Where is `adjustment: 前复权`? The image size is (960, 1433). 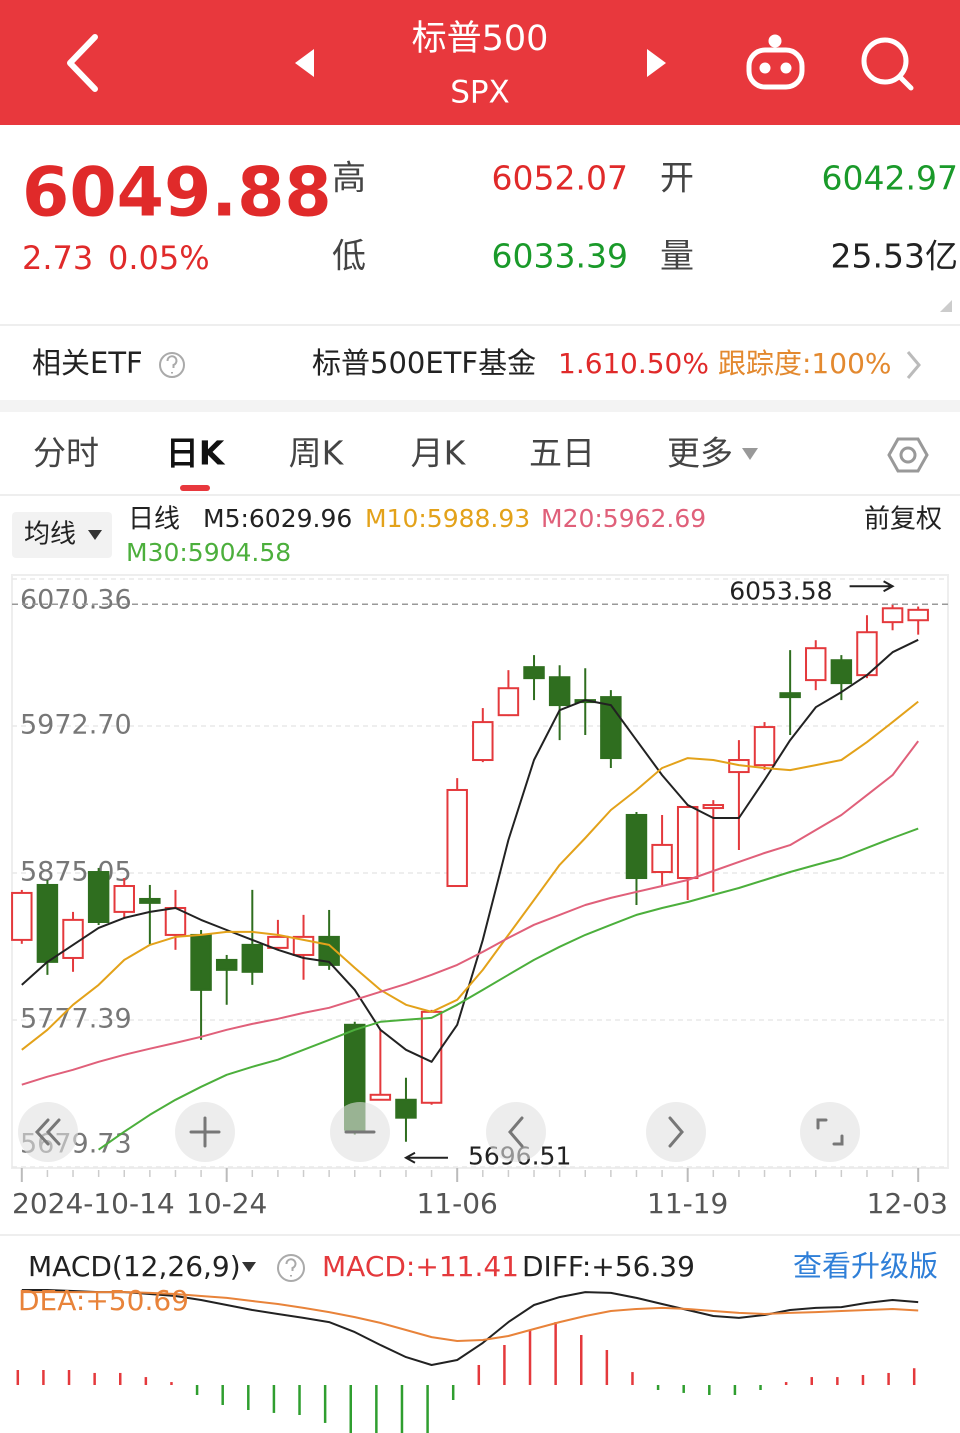
adjustment: 前复权 is located at coordinates (903, 520).